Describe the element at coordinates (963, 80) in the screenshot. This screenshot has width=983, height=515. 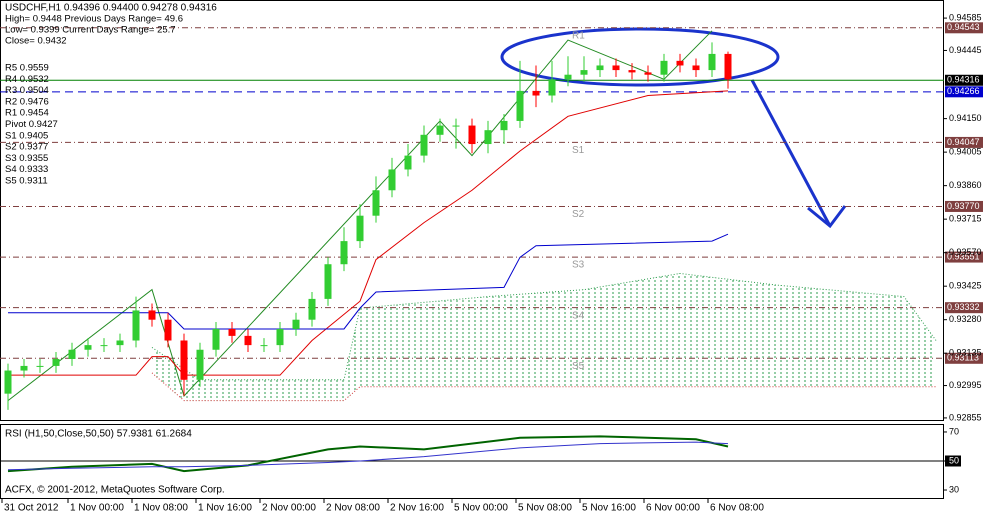
I see `price-box-label: 0.94316` at that location.